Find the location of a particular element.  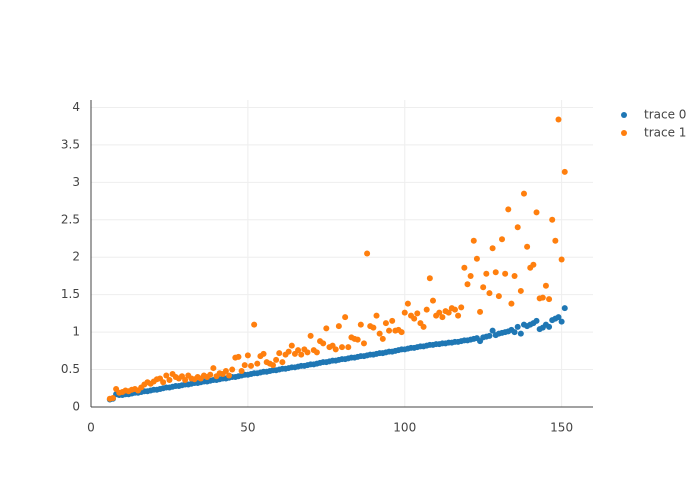

y-tick-label: 0 is located at coordinates (76, 407).